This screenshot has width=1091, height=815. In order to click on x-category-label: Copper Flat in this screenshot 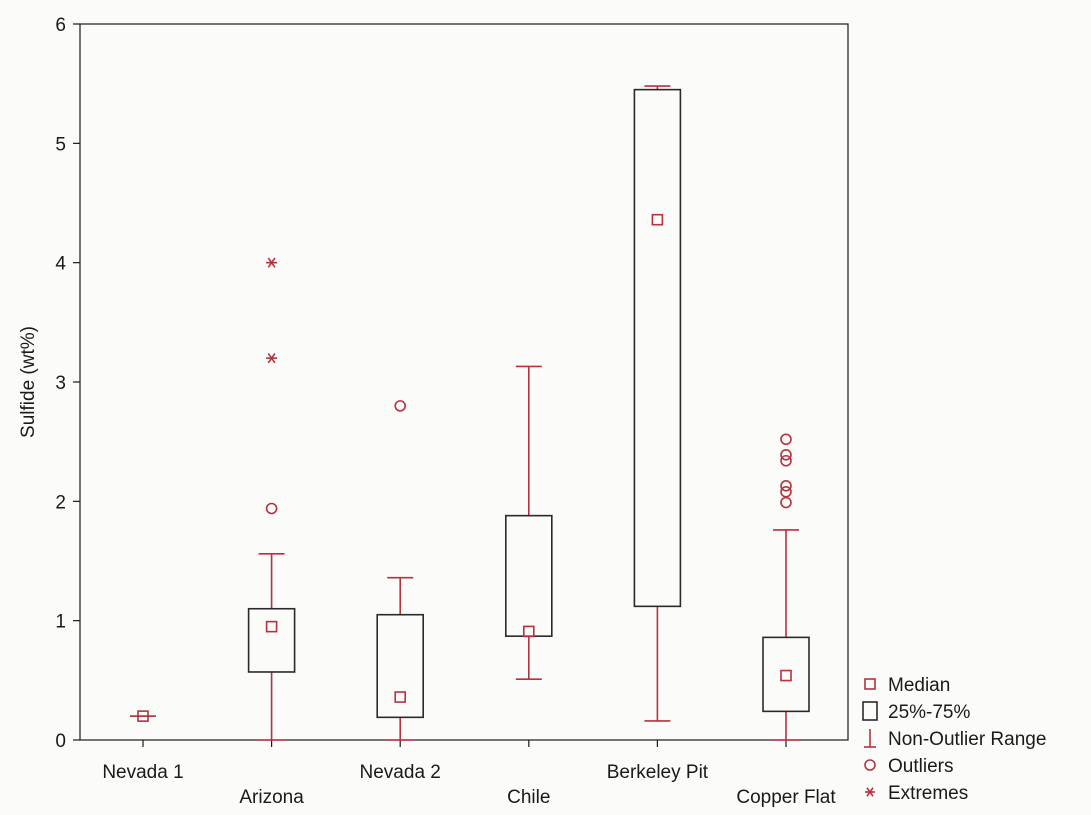, I will do `click(786, 797)`.